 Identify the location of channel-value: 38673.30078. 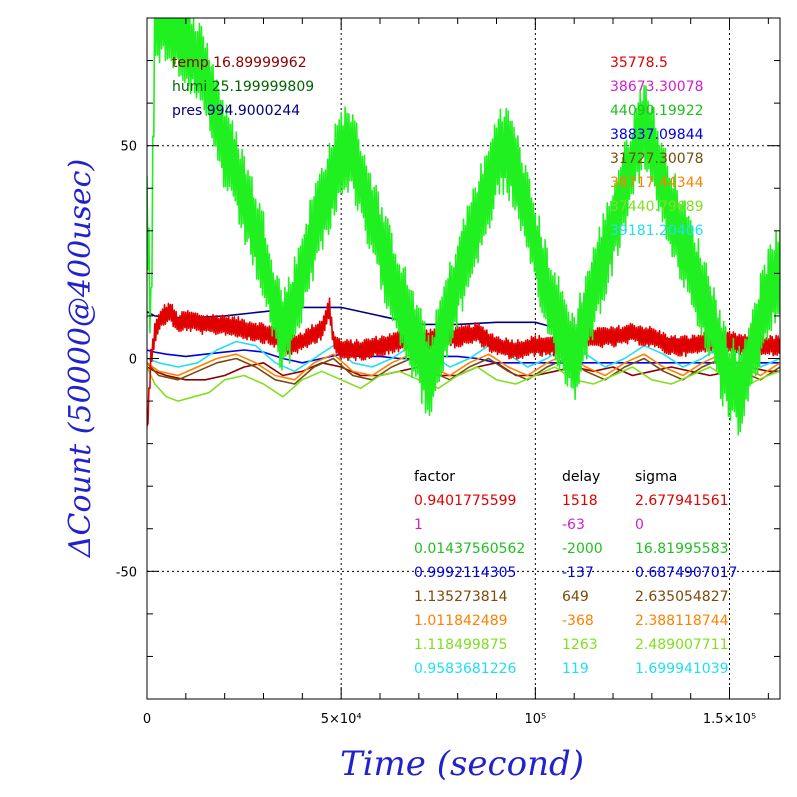
(657, 87).